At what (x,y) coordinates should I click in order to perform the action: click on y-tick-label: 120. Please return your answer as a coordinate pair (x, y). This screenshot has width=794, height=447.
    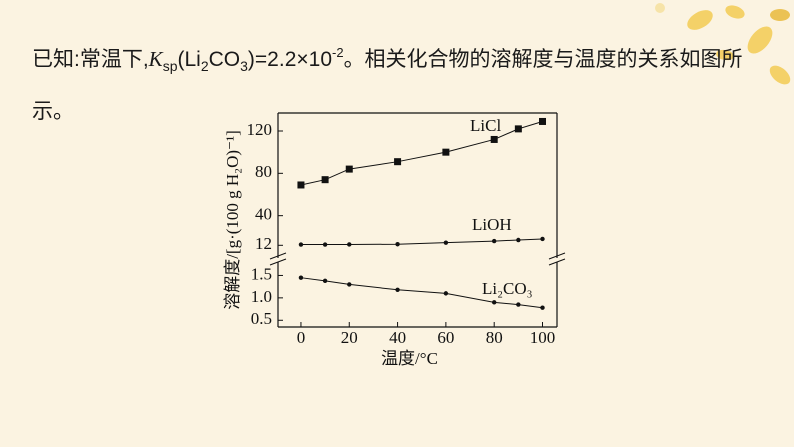
    Looking at the image, I should click on (260, 129).